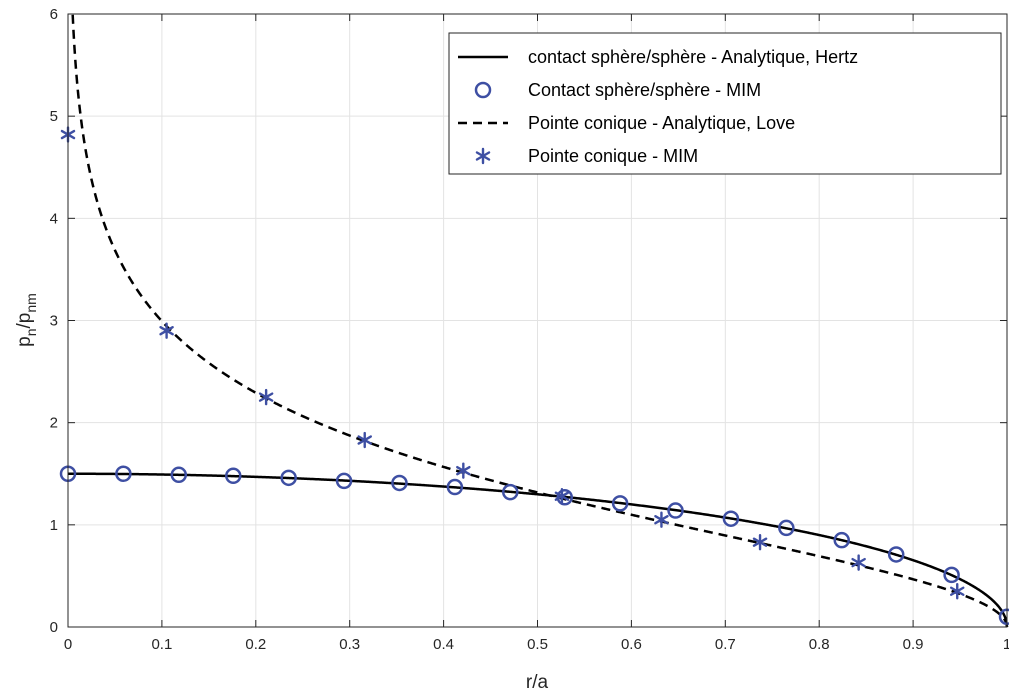 The width and height of the screenshot is (1009, 693). What do you see at coordinates (54, 525) in the screenshot?
I see `y-tick-label: 1` at bounding box center [54, 525].